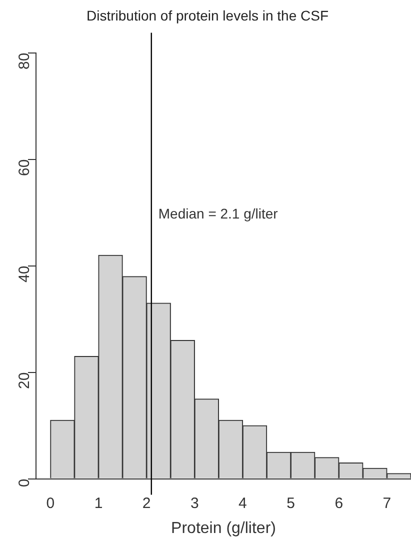 Image resolution: width=411 pixels, height=544 pixels. Describe the element at coordinates (242, 503) in the screenshot. I see `x-tick-label: 4` at that location.